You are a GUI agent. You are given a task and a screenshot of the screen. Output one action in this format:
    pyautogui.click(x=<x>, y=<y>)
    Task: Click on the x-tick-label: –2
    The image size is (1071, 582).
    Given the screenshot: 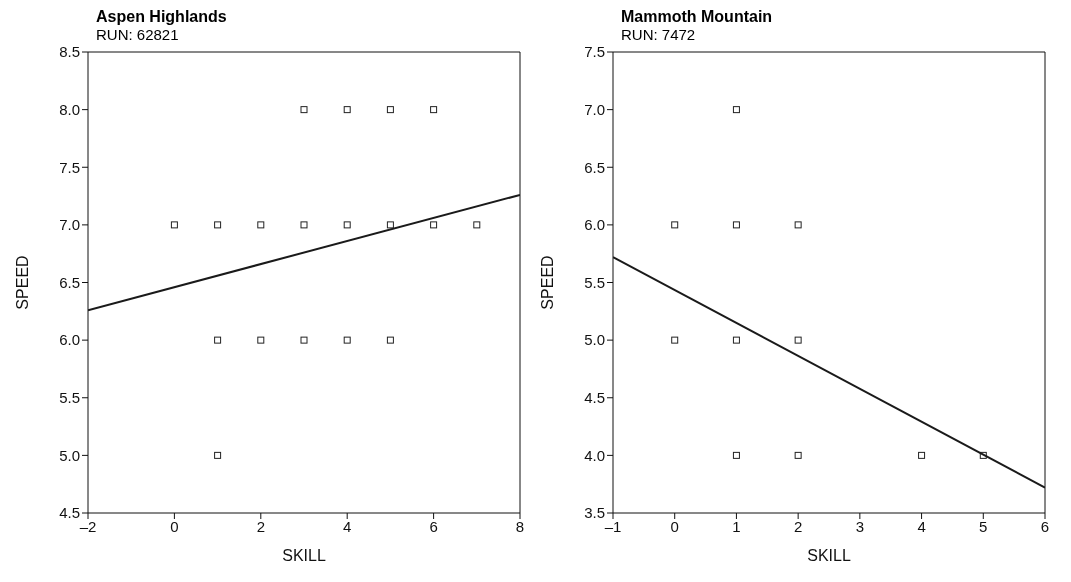 What is the action you would take?
    pyautogui.click(x=88, y=526)
    